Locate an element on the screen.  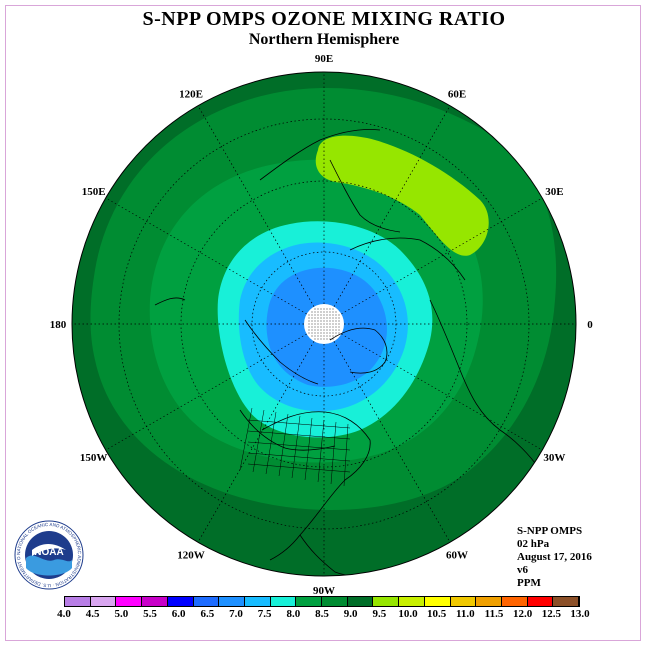
info-instrument: S-NPP OMPS is located at coordinates (550, 531).